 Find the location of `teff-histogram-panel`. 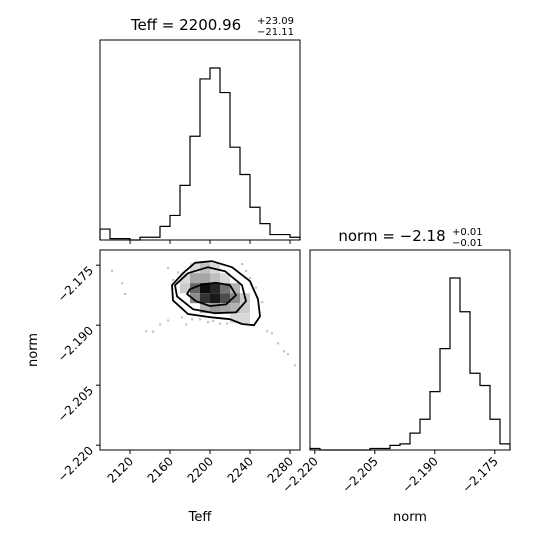

teff-histogram-panel is located at coordinates (200, 141).